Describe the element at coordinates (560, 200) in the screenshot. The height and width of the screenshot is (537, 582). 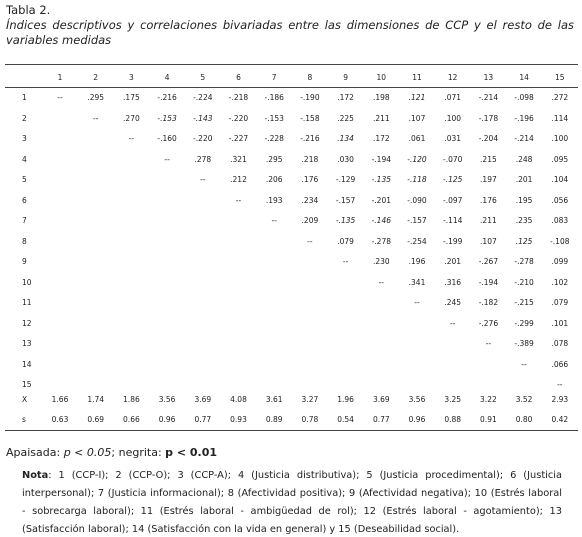
I see `table-cell: .056` at that location.